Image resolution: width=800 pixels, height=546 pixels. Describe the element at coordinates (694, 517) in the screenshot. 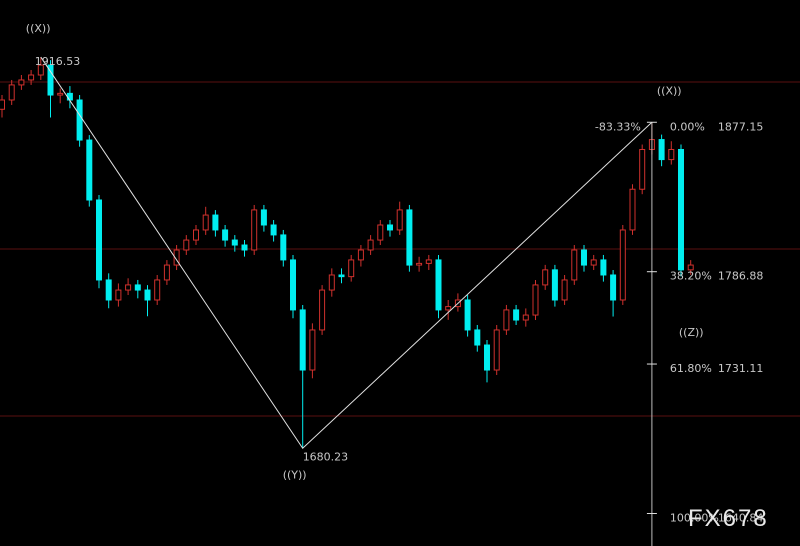

I see `fib-percent: 100.00%` at that location.